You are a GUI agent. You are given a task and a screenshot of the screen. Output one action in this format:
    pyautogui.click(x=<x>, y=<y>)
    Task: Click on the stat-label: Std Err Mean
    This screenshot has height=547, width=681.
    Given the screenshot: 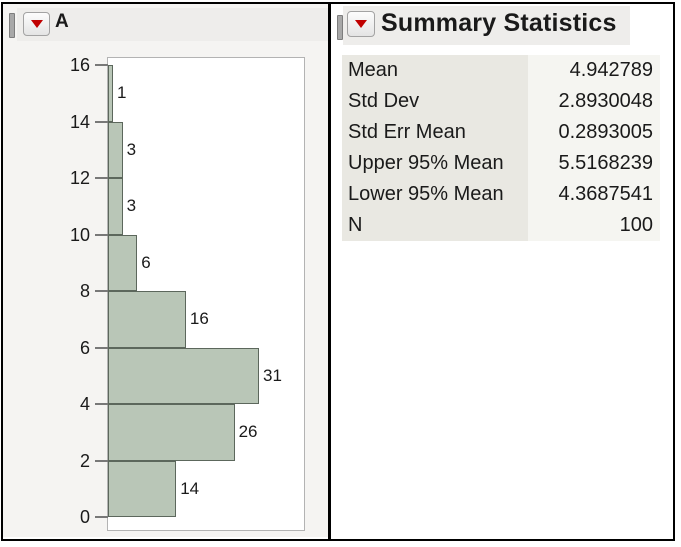 What is the action you would take?
    pyautogui.click(x=435, y=132)
    